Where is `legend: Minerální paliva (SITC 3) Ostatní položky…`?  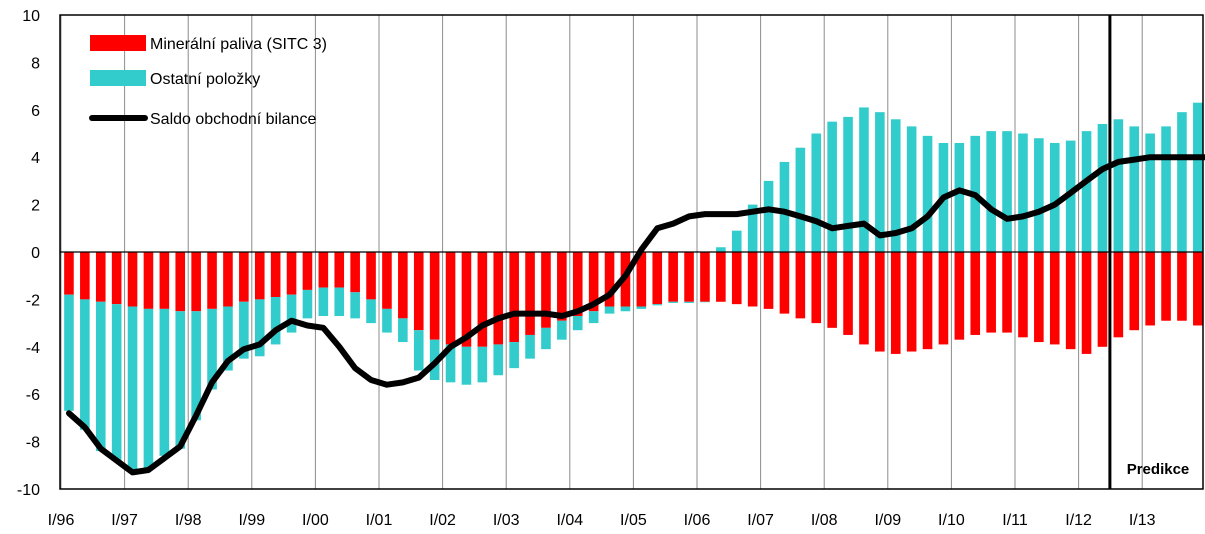 legend: Minerální paliva (SITC 3) Ostatní položky… is located at coordinates (208, 81).